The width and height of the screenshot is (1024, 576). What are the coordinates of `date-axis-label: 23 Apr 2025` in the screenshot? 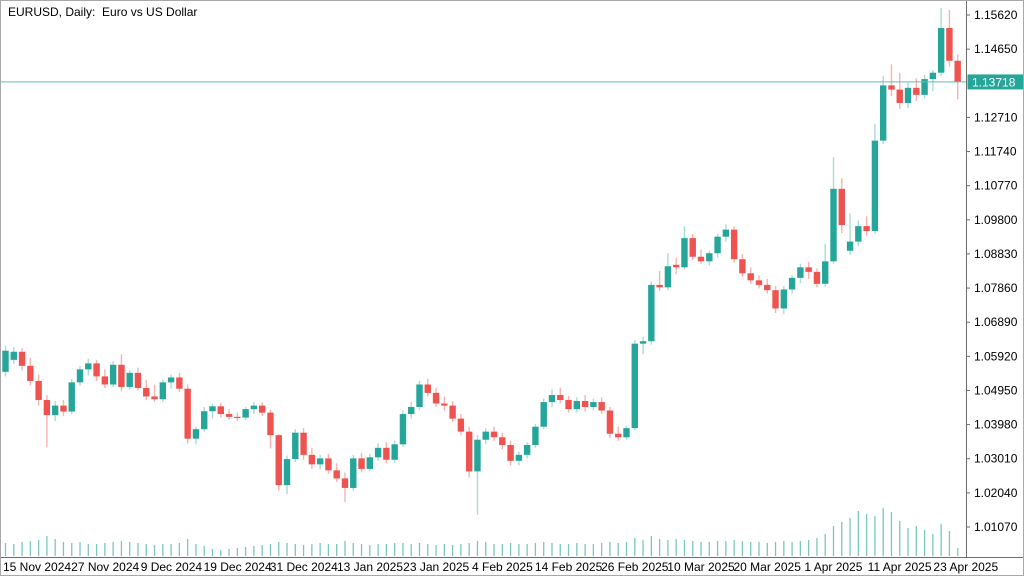 It's located at (965, 567).